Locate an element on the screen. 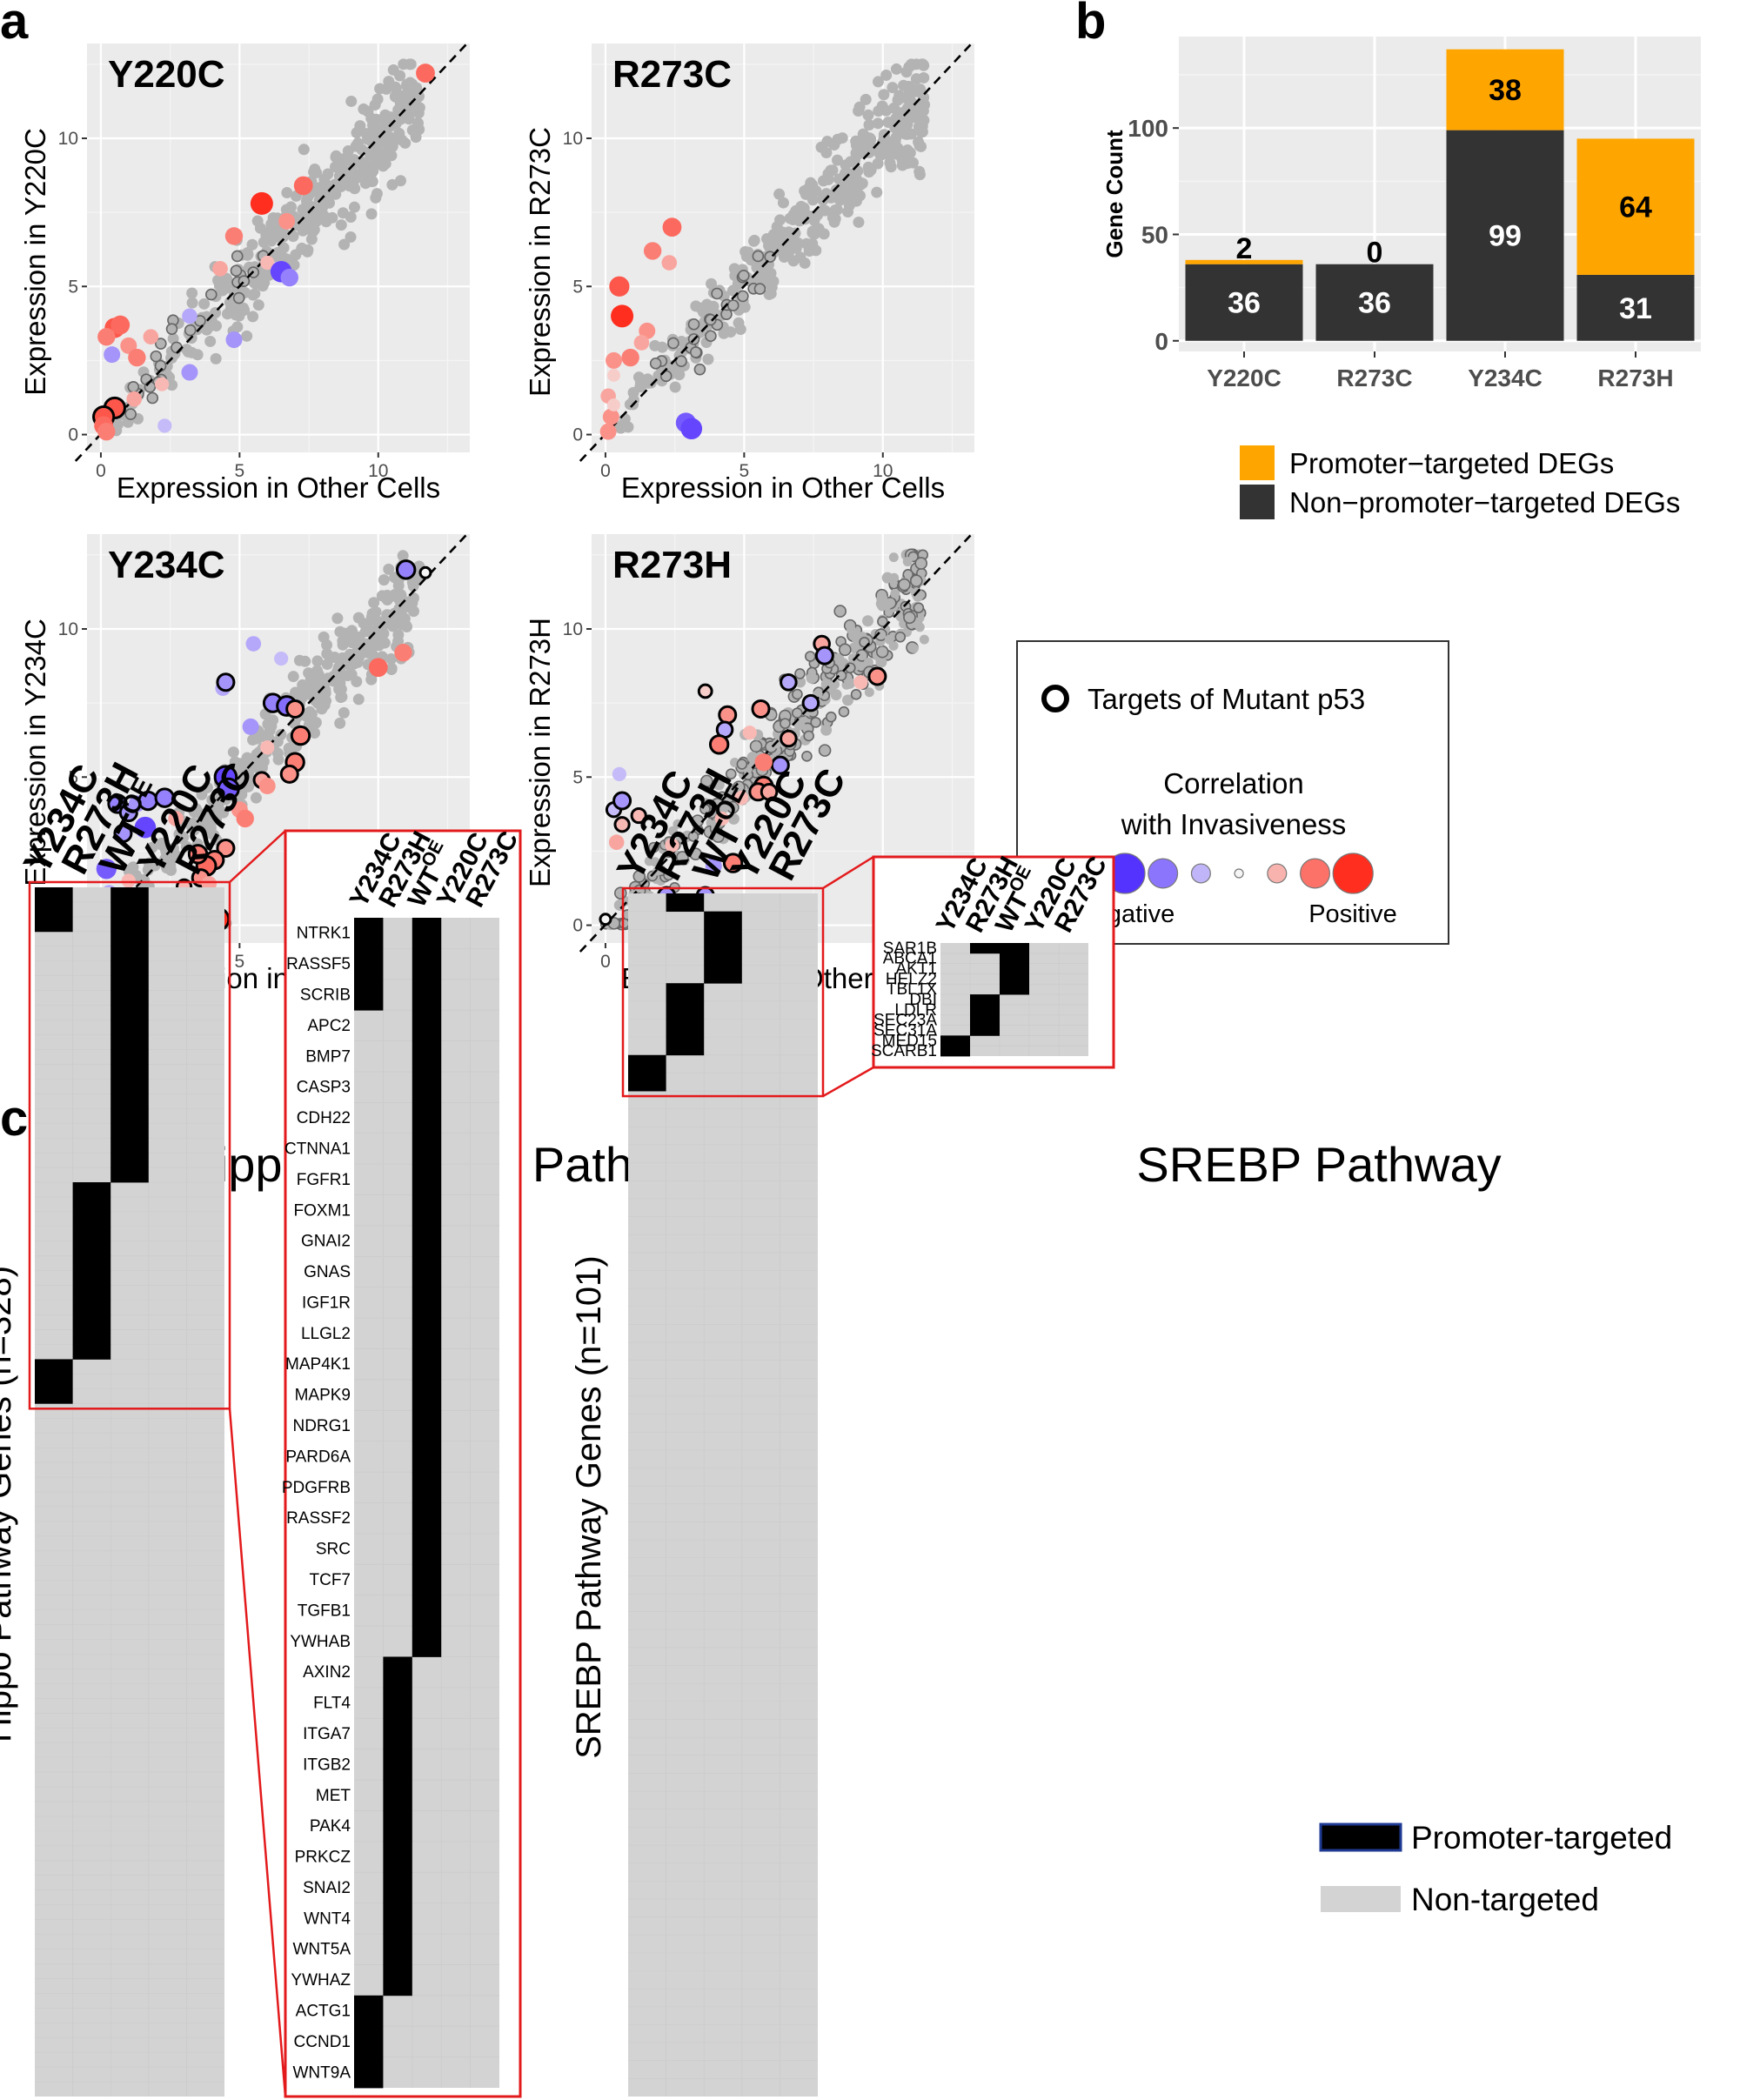  gene-label: AKT1 is located at coordinates (916, 969).